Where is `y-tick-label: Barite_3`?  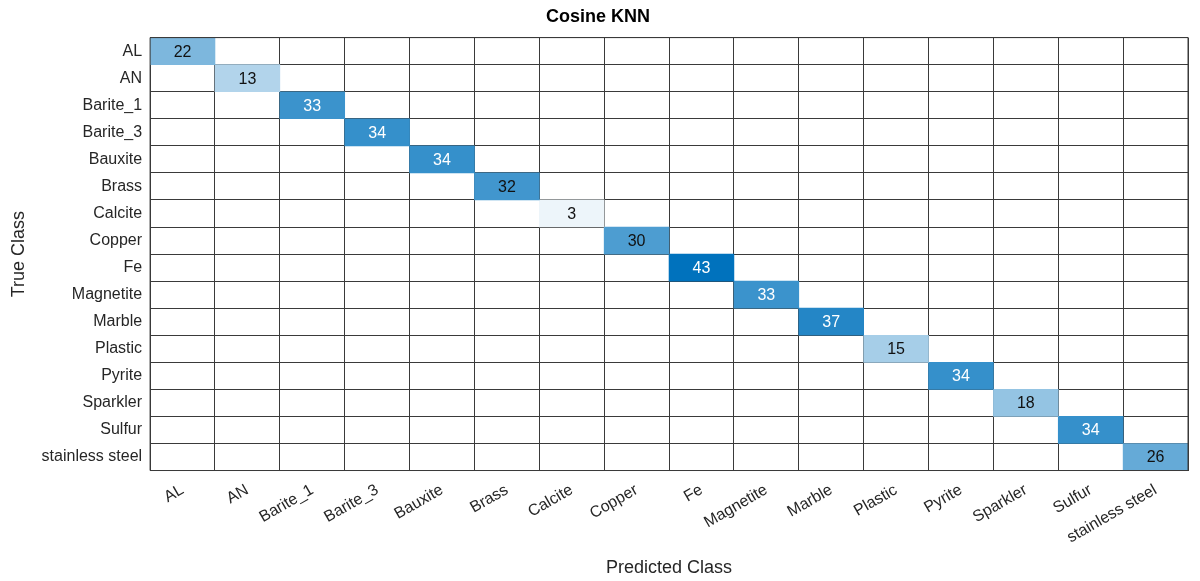
y-tick-label: Barite_3 is located at coordinates (112, 131).